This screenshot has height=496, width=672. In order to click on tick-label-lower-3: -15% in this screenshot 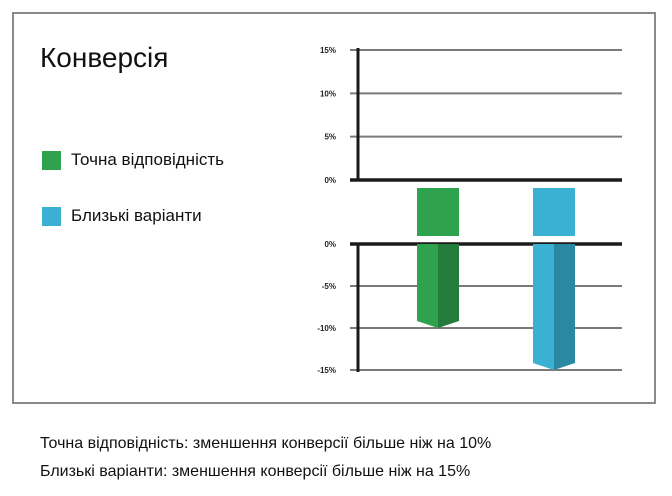, I will do `click(326, 370)`.